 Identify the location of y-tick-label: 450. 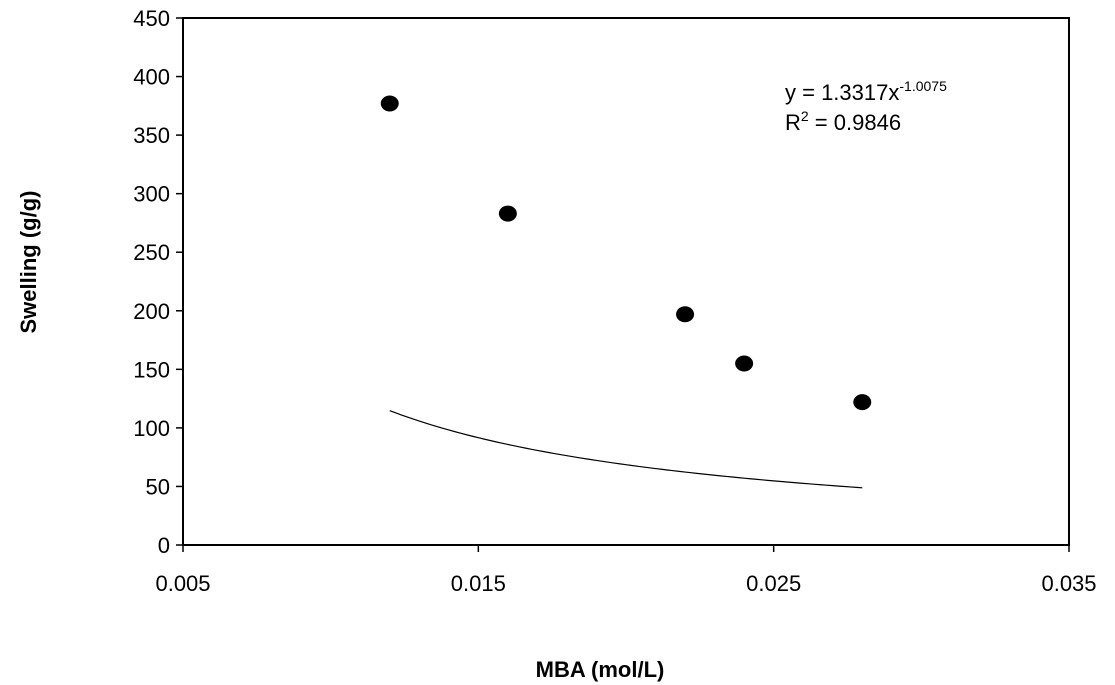
(151, 18).